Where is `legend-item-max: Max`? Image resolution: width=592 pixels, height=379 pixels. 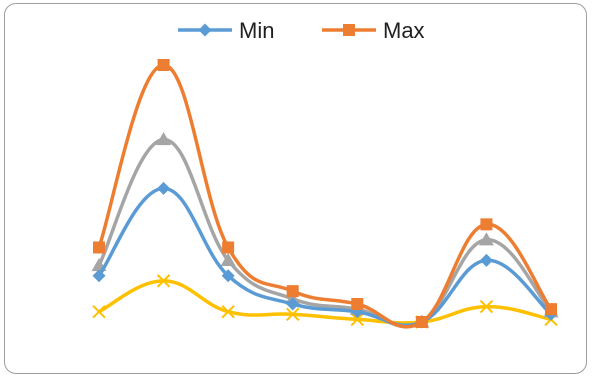 legend-item-max: Max is located at coordinates (373, 30).